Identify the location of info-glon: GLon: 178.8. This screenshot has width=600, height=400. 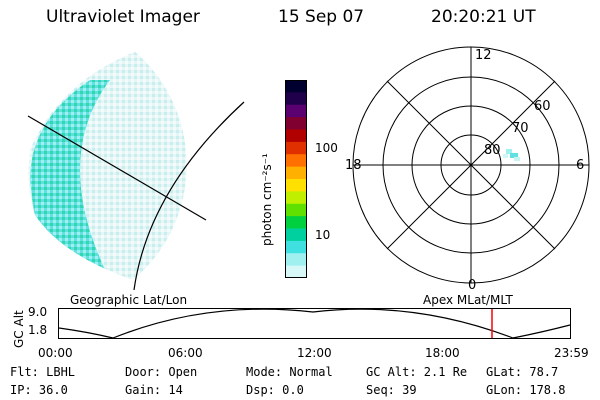
(526, 390).